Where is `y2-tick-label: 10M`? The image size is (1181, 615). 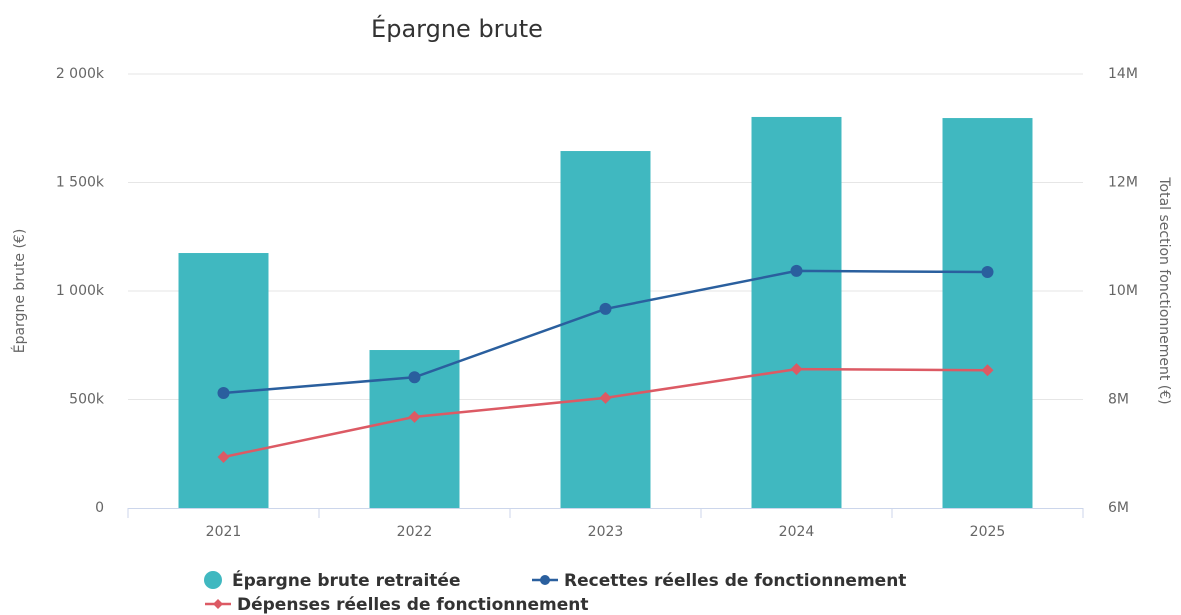
y2-tick-label: 10M is located at coordinates (1123, 291).